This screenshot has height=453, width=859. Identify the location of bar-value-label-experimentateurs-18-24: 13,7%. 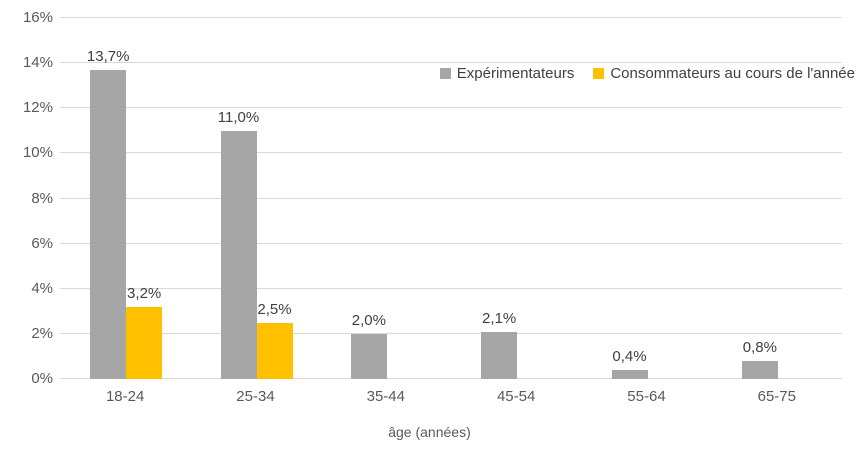
(108, 56).